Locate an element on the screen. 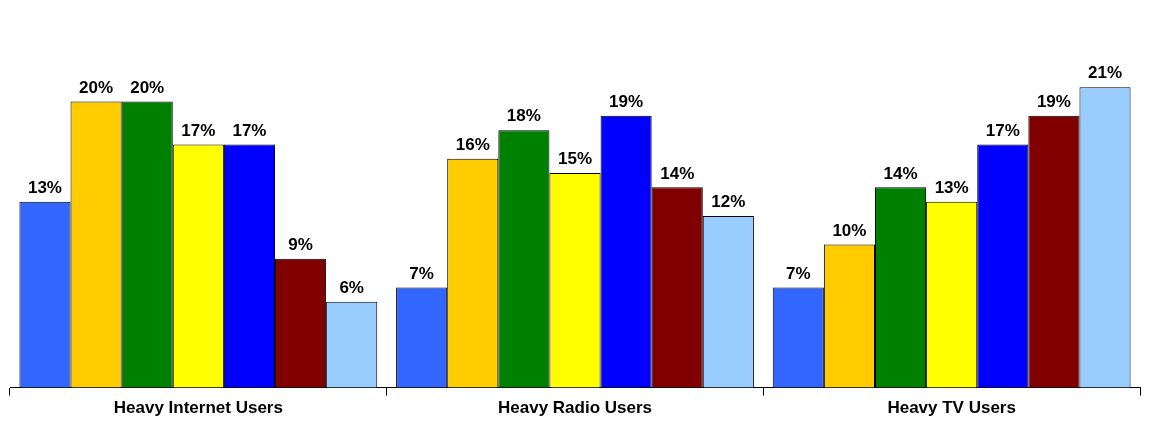 The width and height of the screenshot is (1150, 427). x-tick-label: Heavy Internet Users is located at coordinates (198, 408).